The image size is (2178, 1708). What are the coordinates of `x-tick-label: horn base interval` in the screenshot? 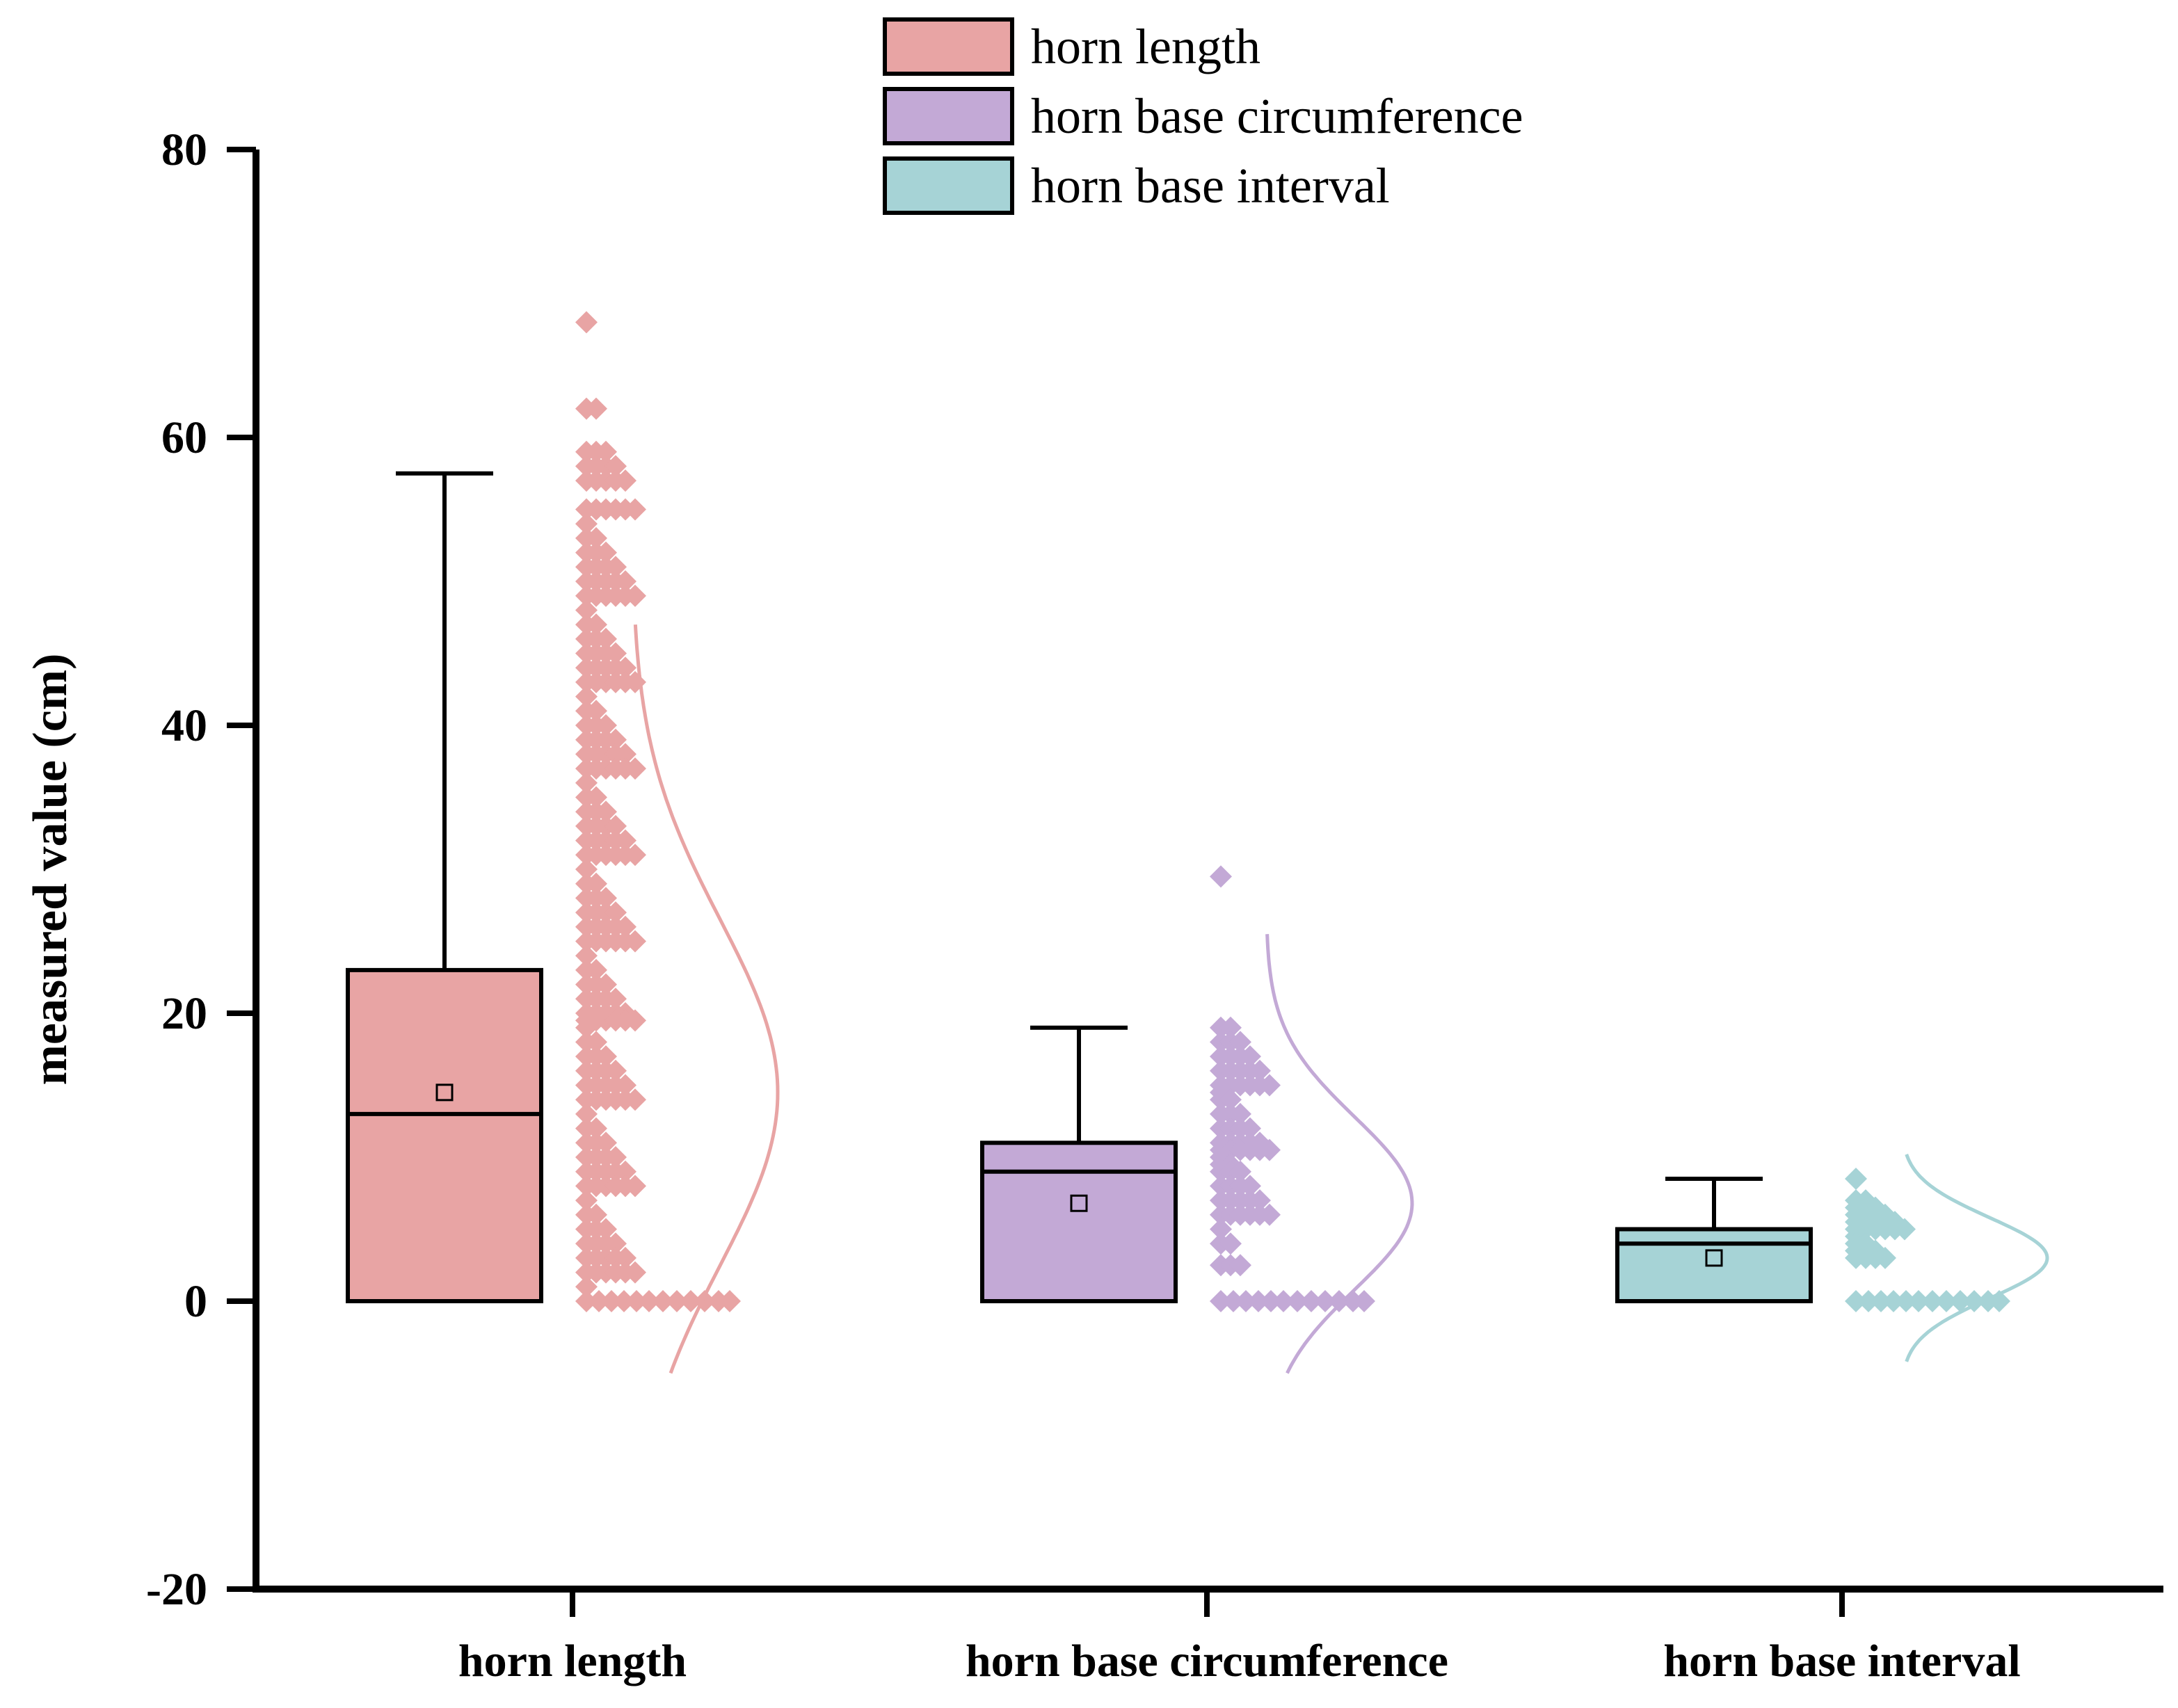 It's located at (1841, 1661).